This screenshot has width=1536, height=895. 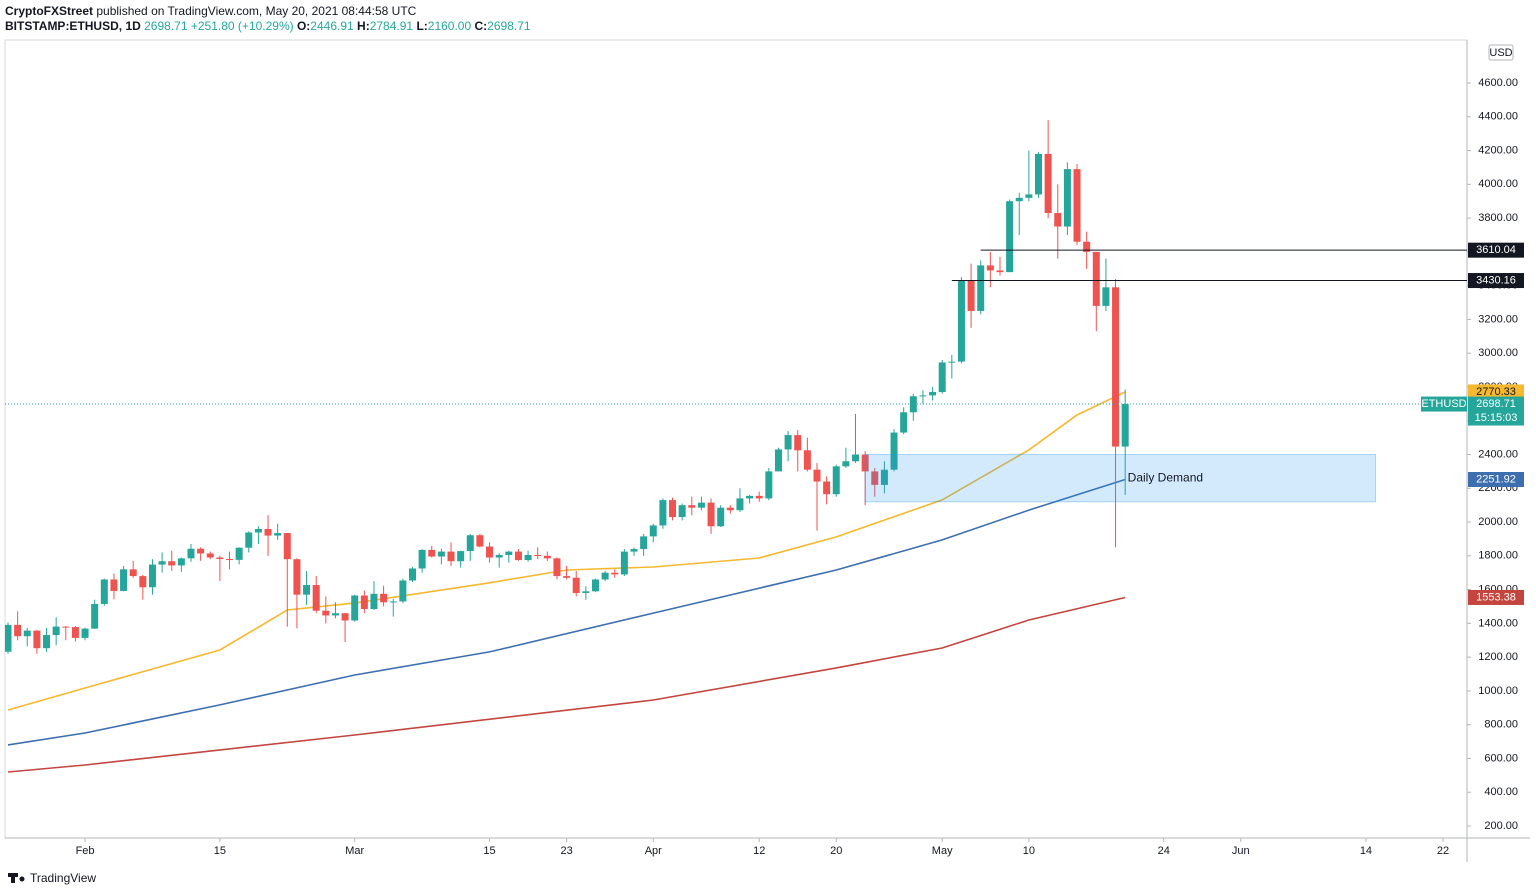 I want to click on price: 2698.71, so click(x=166, y=26).